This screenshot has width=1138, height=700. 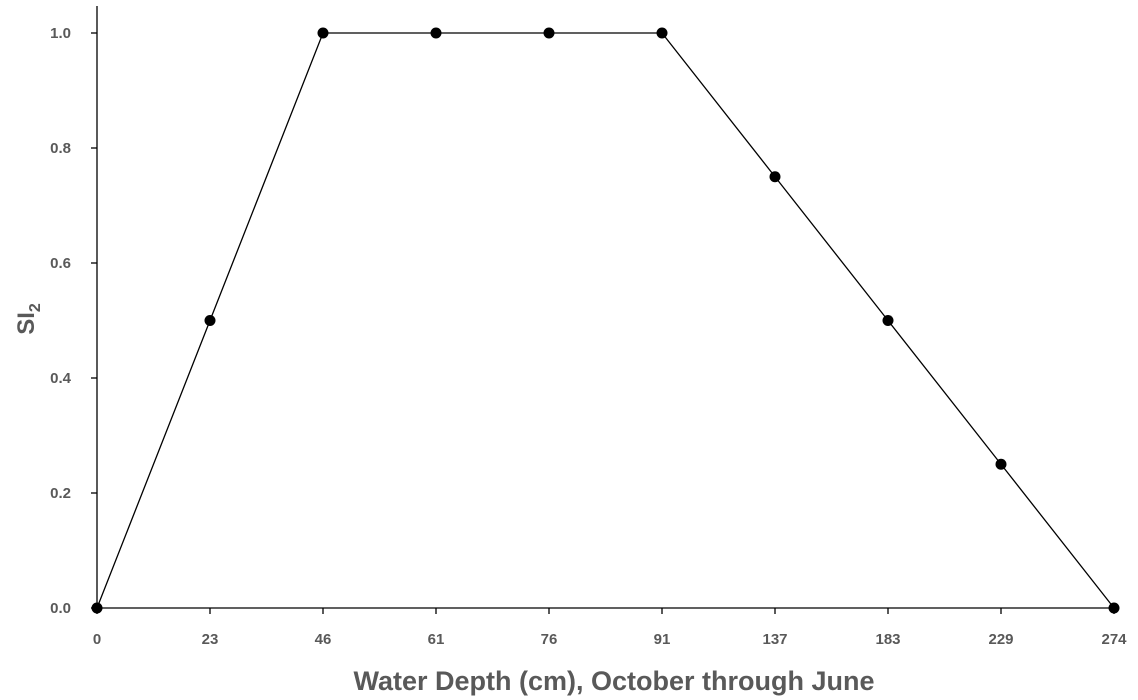 What do you see at coordinates (73, 321) in the screenshot?
I see `y-ticks: 0.0 0.2 0.4 0.6 0.8 1.0` at bounding box center [73, 321].